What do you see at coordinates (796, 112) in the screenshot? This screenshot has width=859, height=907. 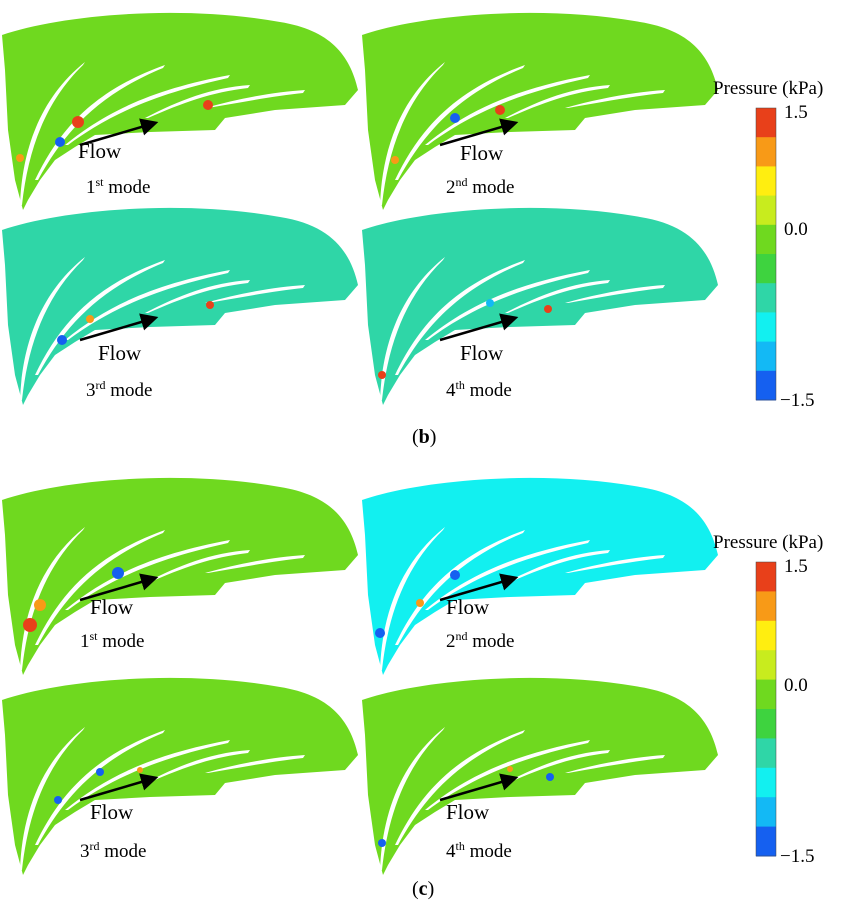 I see `colorbar-tick-label: 1.5` at bounding box center [796, 112].